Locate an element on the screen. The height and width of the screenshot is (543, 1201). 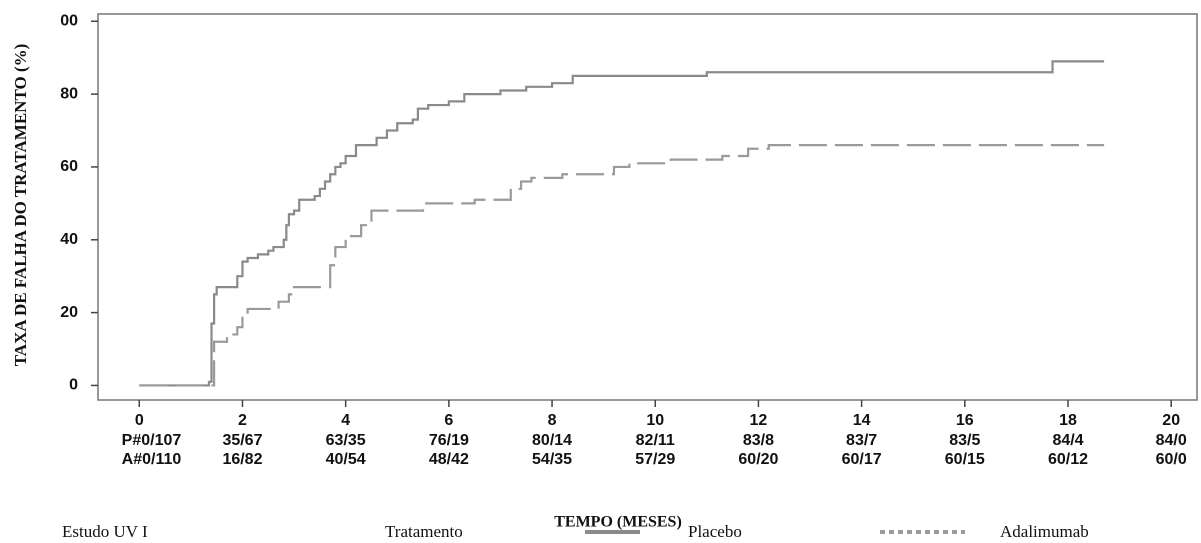
risk-count: 60/15 is located at coordinates (965, 459).